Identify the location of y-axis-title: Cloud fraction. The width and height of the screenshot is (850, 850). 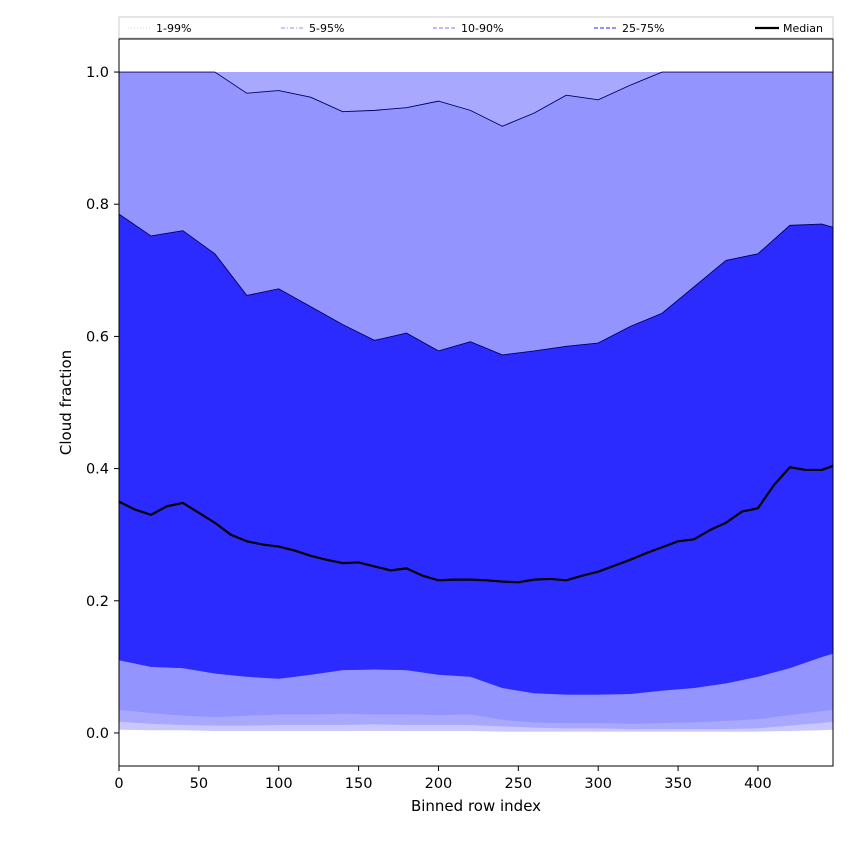
(66, 402).